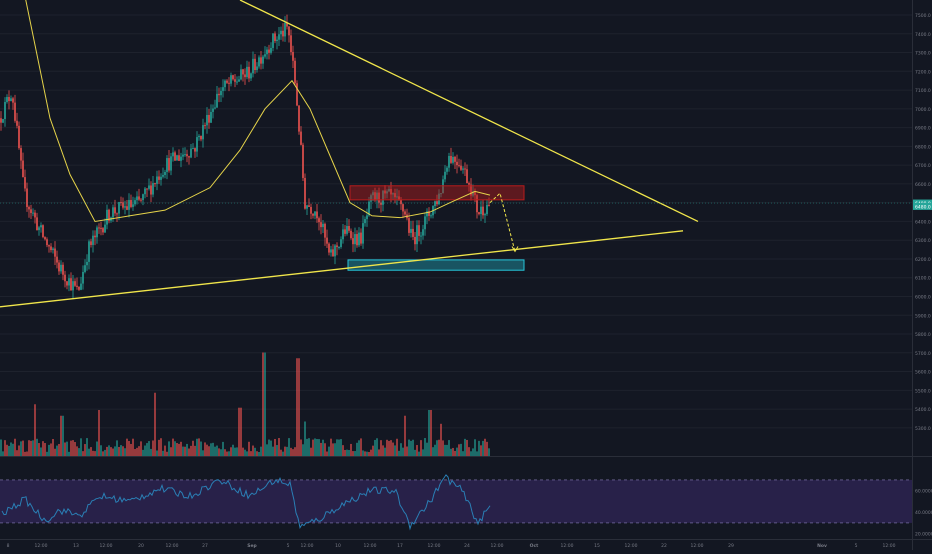 The width and height of the screenshot is (932, 554). Describe the element at coordinates (923, 513) in the screenshot. I see `rsi-tick-label: 40.0000` at that location.